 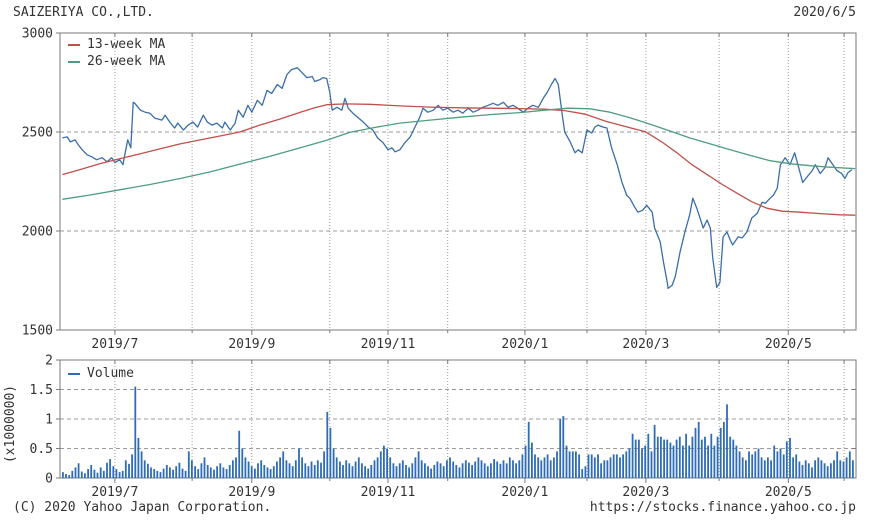 What do you see at coordinates (41, 390) in the screenshot?
I see `y-tick-label: 1.5` at bounding box center [41, 390].